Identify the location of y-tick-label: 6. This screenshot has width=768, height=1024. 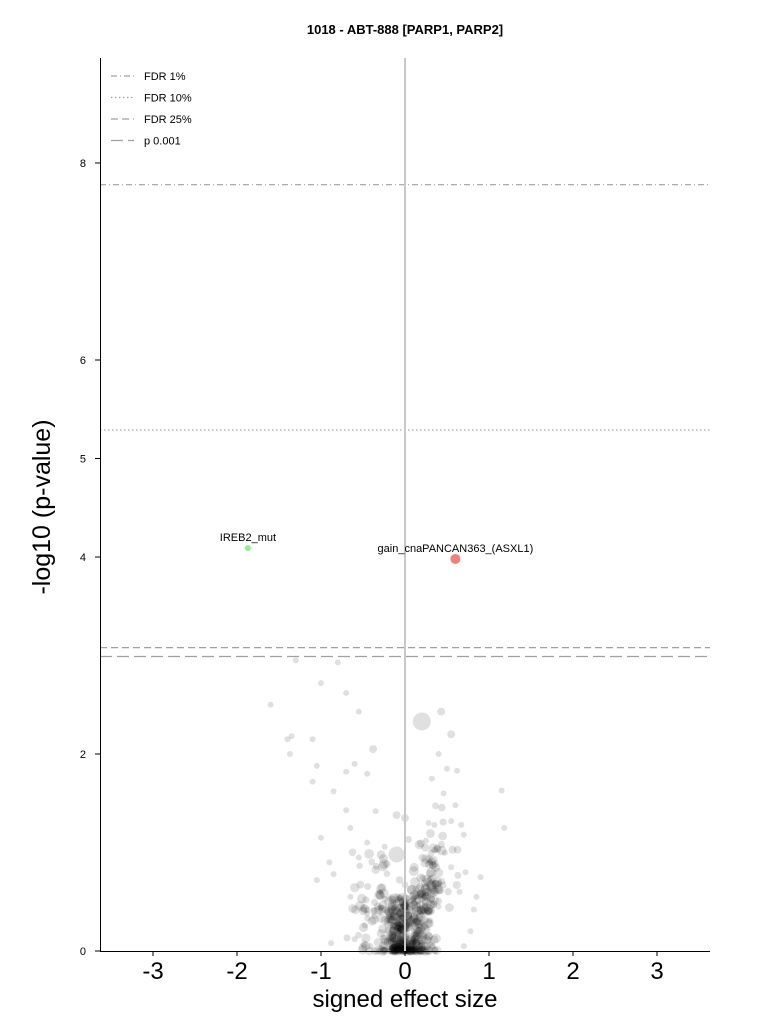
(83, 361).